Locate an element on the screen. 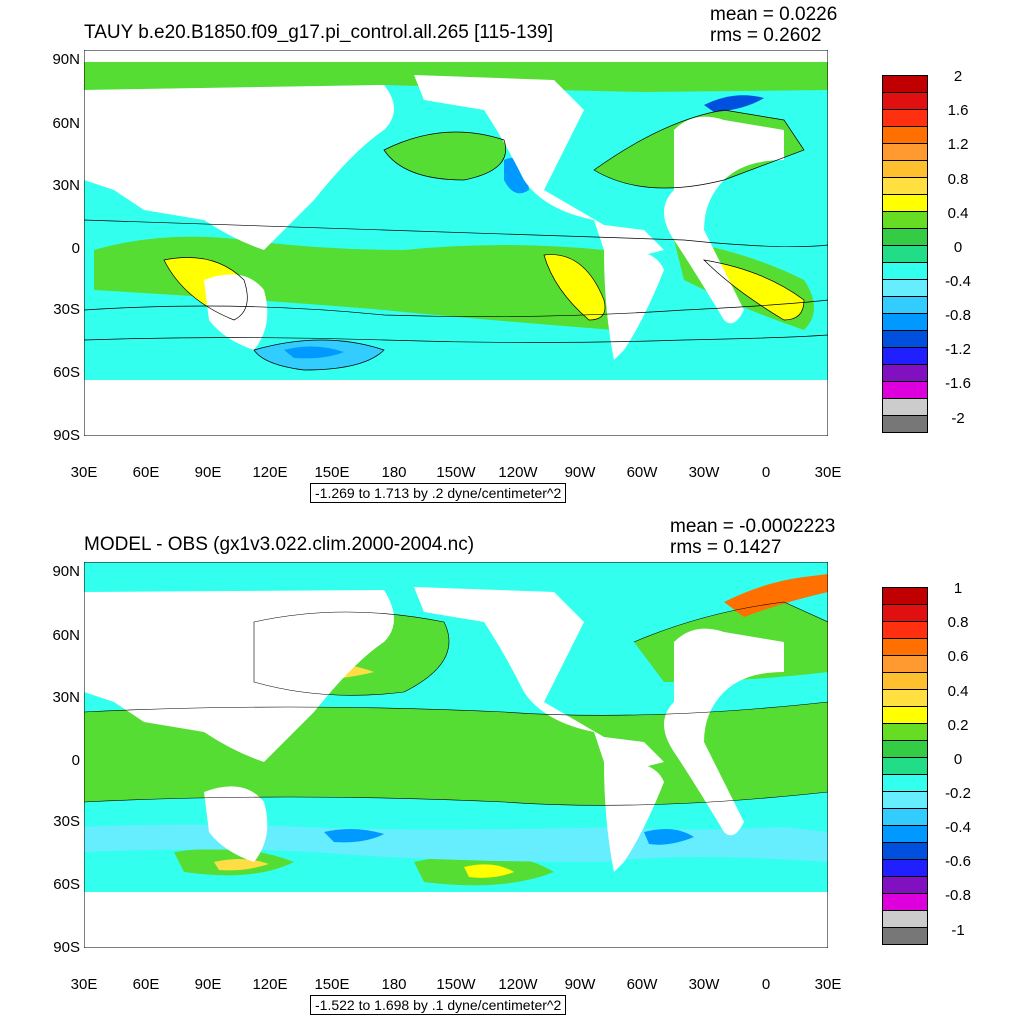 The height and width of the screenshot is (1024, 1024). lon-label: 120W is located at coordinates (518, 472).